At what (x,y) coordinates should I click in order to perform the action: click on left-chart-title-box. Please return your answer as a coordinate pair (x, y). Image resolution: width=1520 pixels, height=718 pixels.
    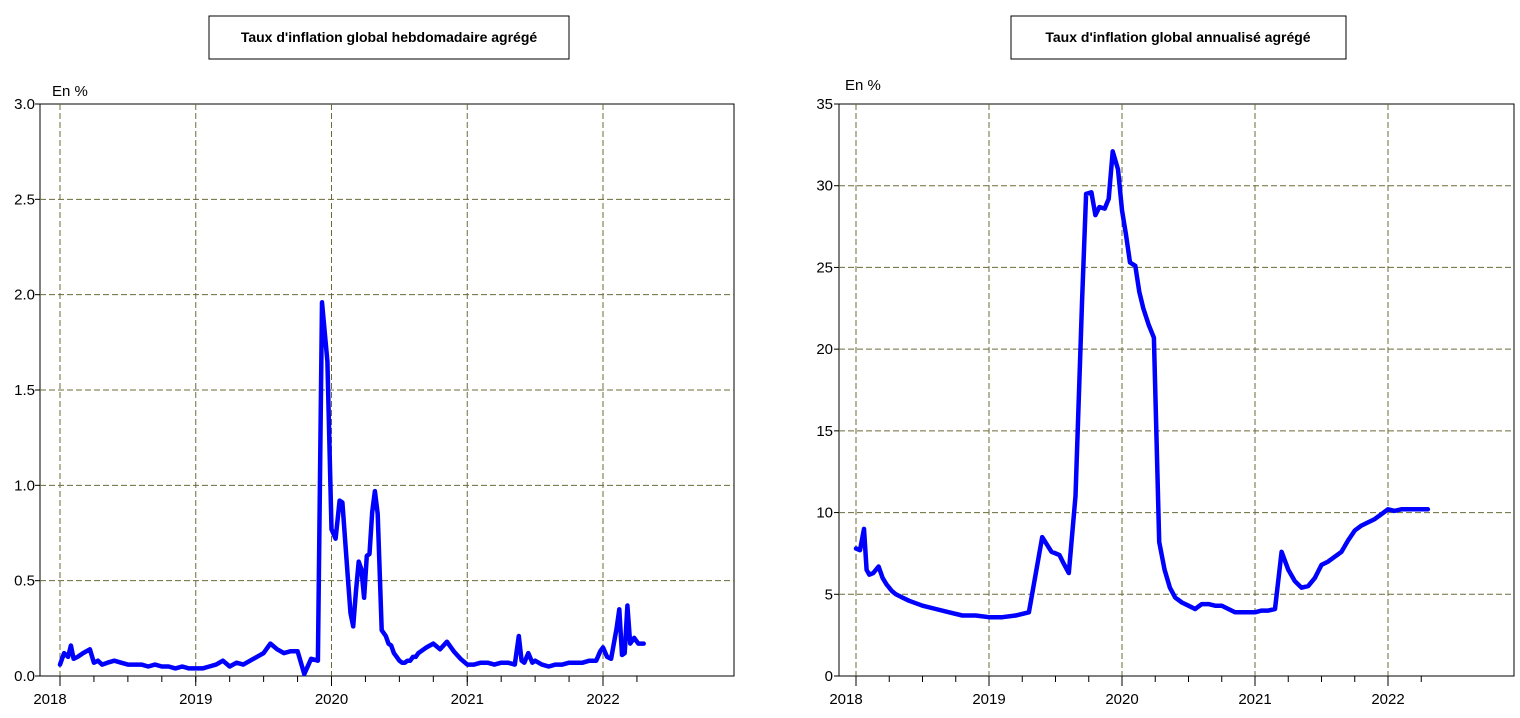
    Looking at the image, I should click on (389, 37).